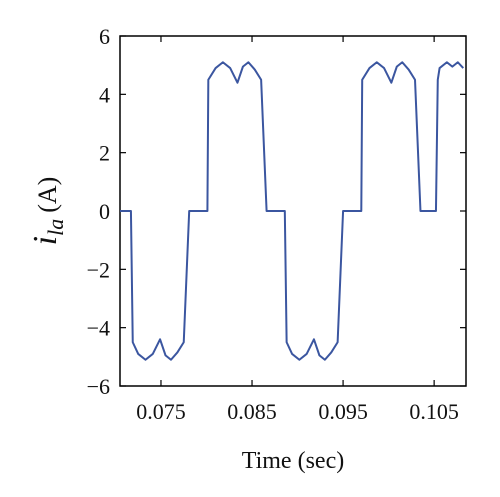 This screenshot has height=497, width=500. I want to click on y-tick-label: 6, so click(104, 36).